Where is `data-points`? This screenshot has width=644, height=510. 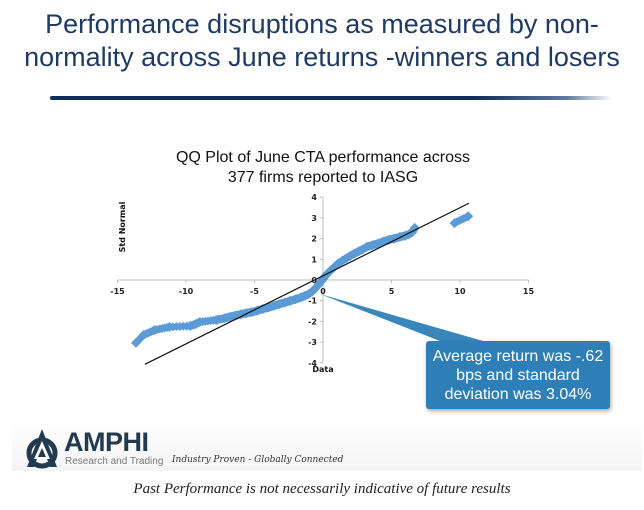
data-points is located at coordinates (302, 279).